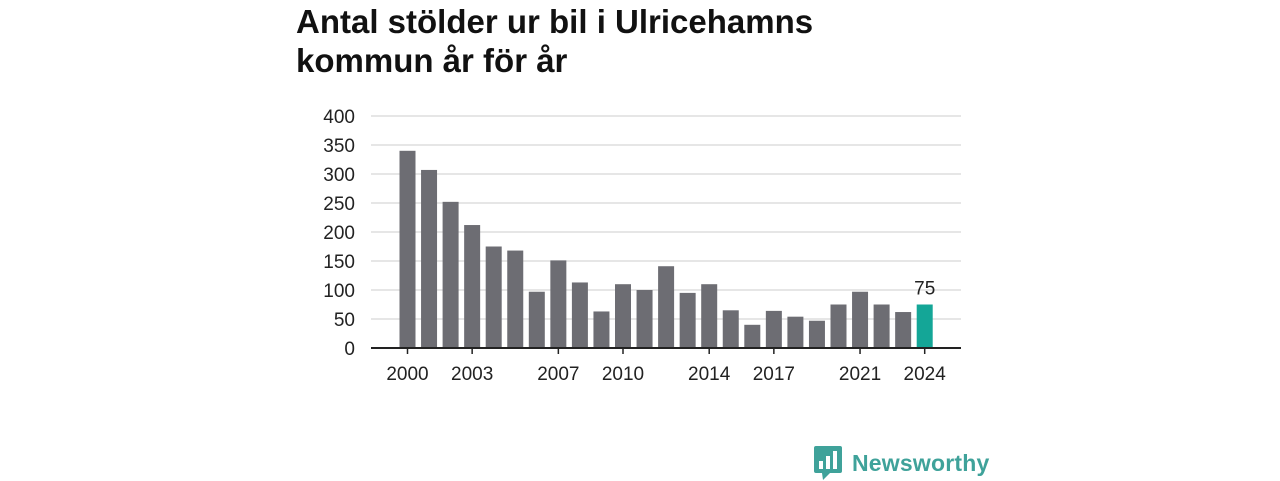  What do you see at coordinates (558, 374) in the screenshot?
I see `x-tick-label: 2007` at bounding box center [558, 374].